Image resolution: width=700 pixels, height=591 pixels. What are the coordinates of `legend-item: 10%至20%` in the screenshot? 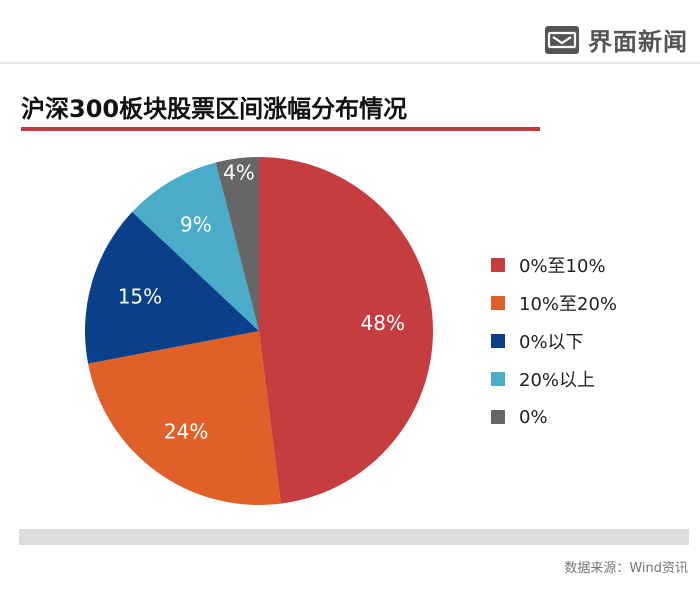 It's located at (554, 303).